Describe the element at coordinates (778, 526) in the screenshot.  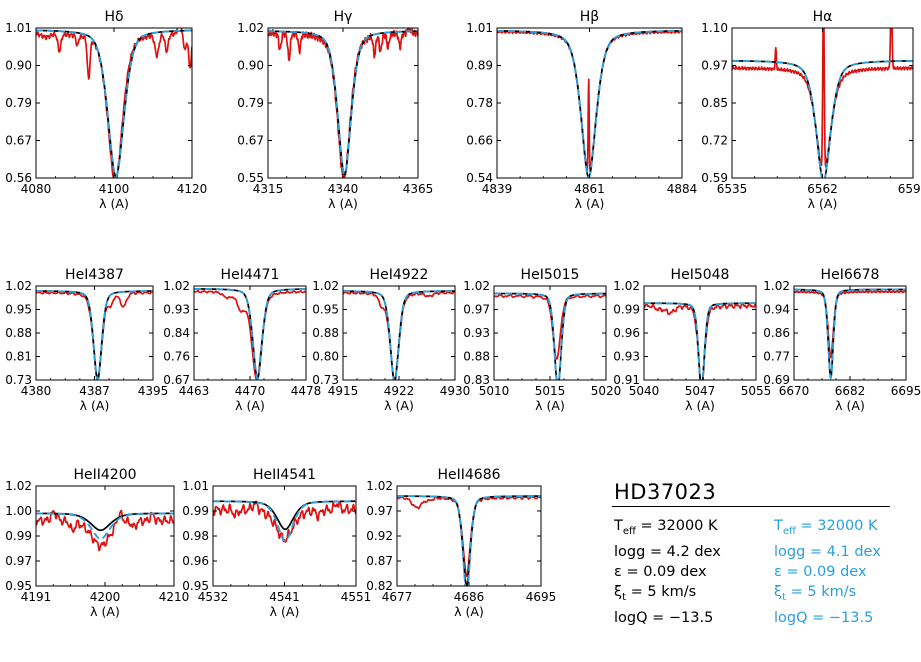
I see `teff-symbol: T` at that location.